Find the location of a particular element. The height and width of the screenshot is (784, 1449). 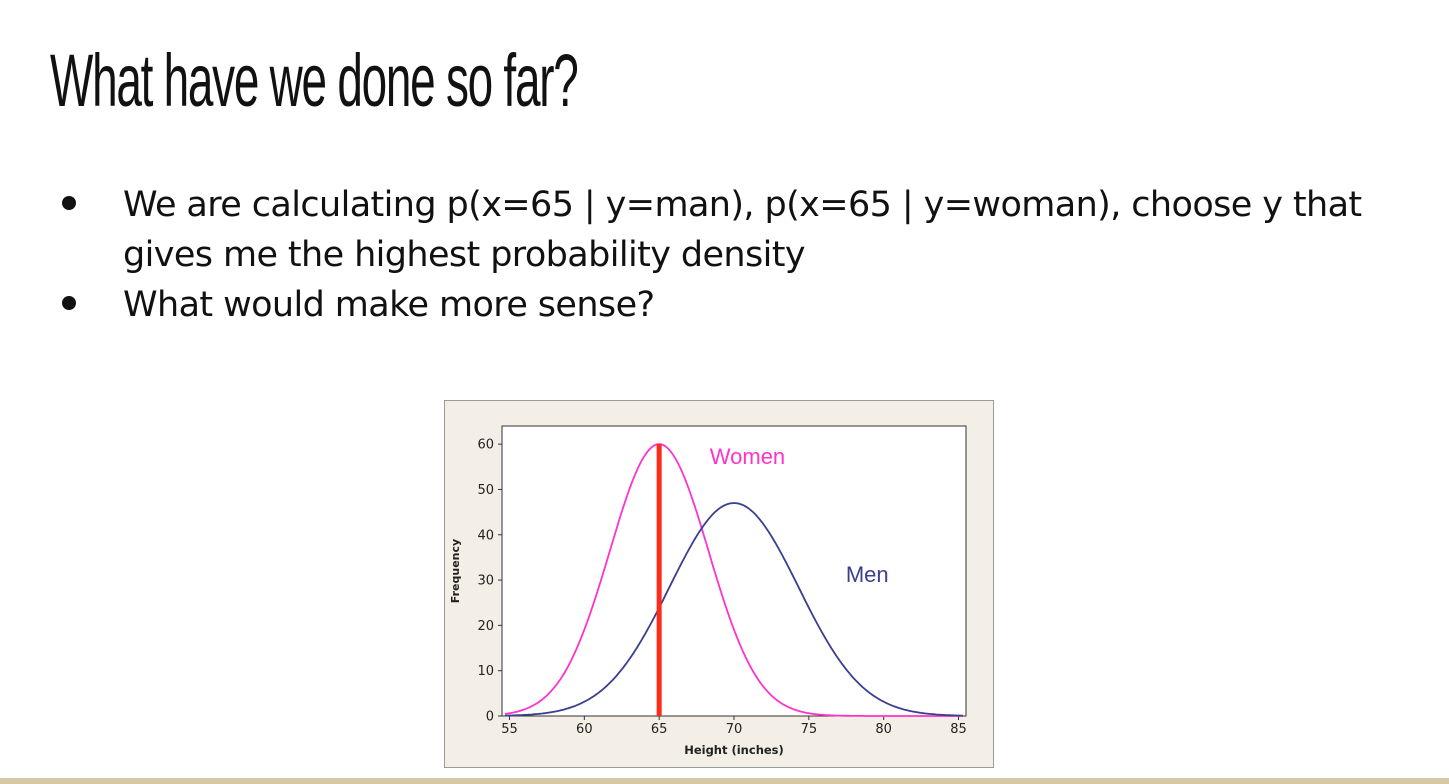

bullet-text: What would make more sense? is located at coordinates (389, 305).